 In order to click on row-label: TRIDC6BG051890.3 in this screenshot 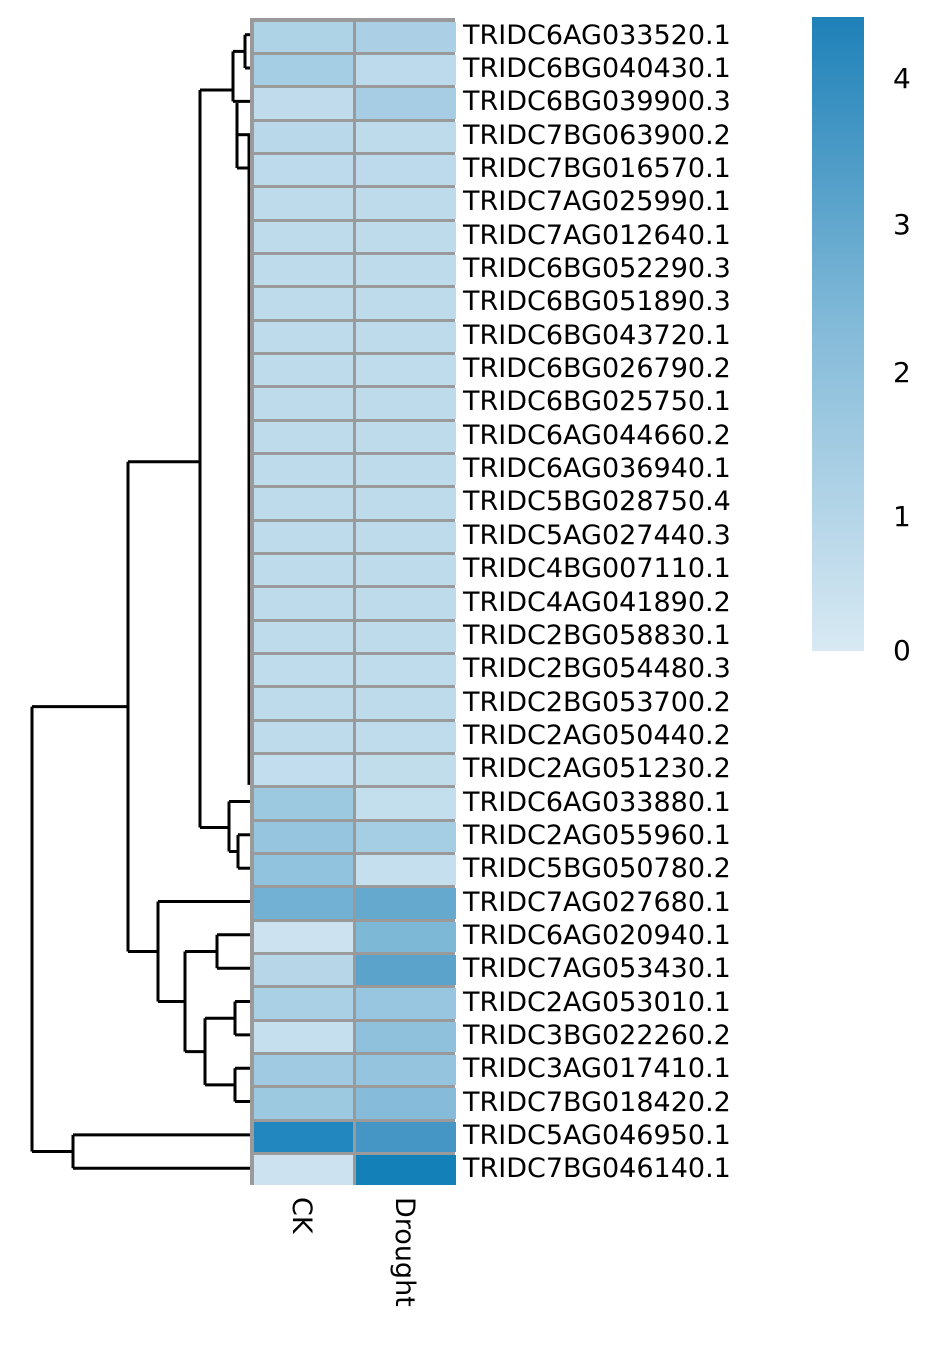, I will do `click(597, 302)`.